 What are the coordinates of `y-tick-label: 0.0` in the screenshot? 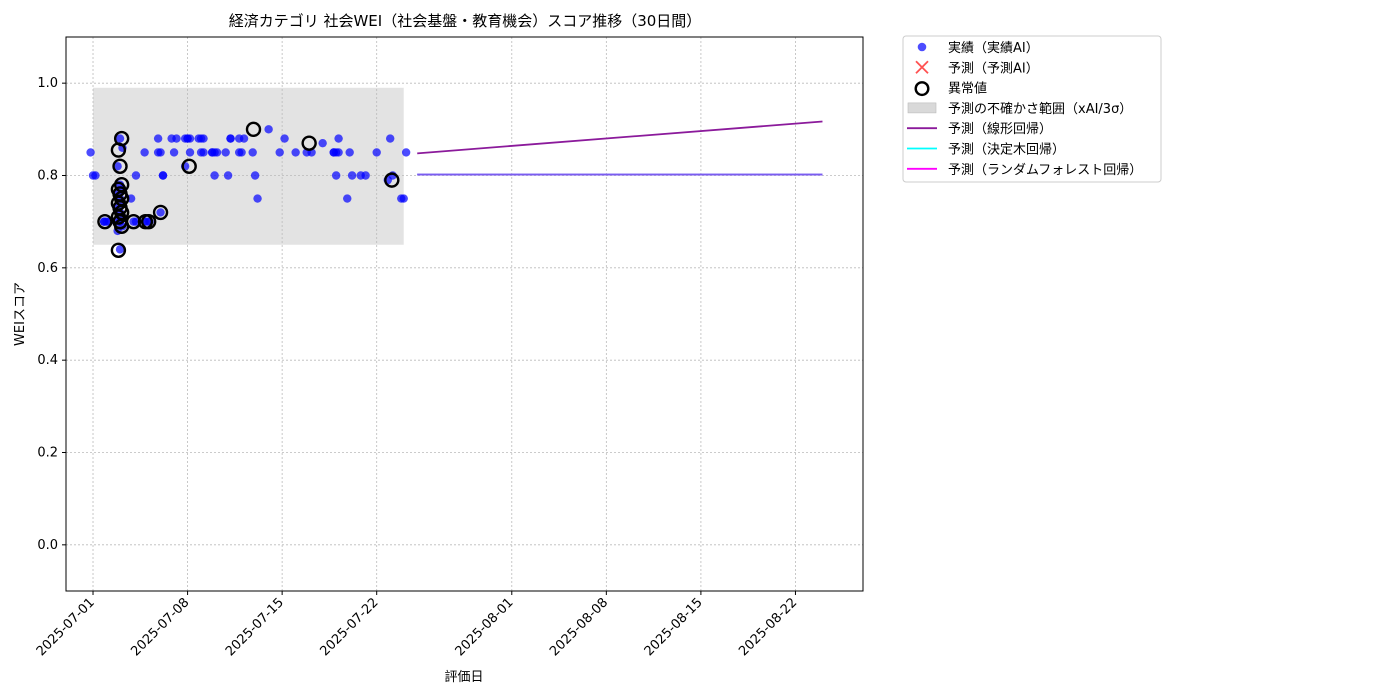 It's located at (47, 545).